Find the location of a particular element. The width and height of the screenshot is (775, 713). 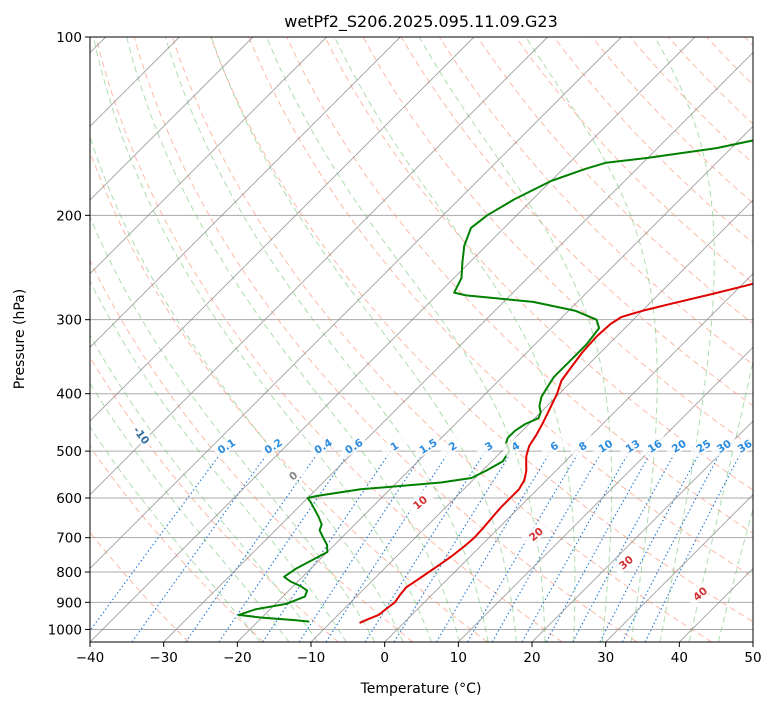

y-tick-label: 900 is located at coordinates (69, 603).